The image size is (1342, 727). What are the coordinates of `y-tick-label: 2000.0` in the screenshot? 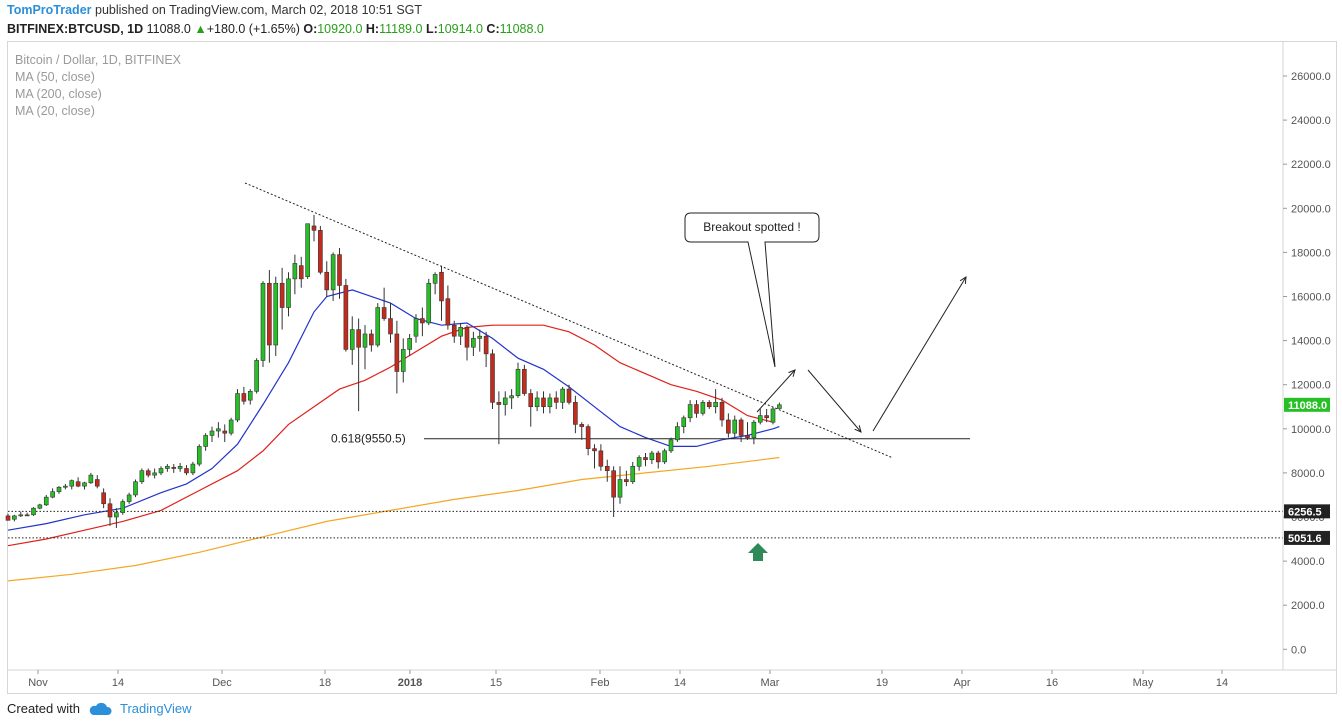 It's located at (1308, 606).